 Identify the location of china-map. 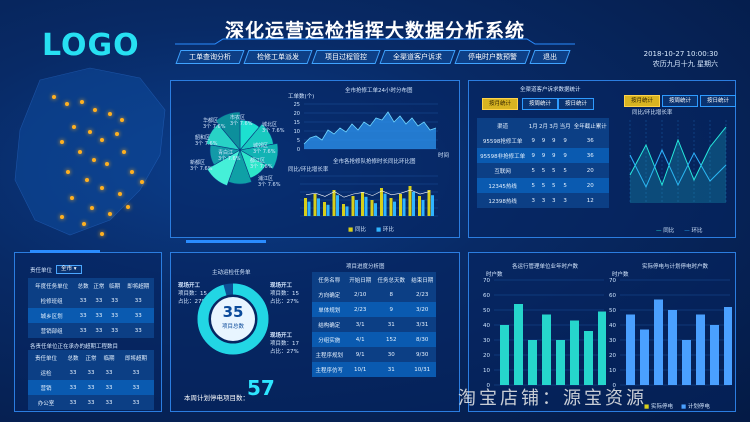
(90, 151).